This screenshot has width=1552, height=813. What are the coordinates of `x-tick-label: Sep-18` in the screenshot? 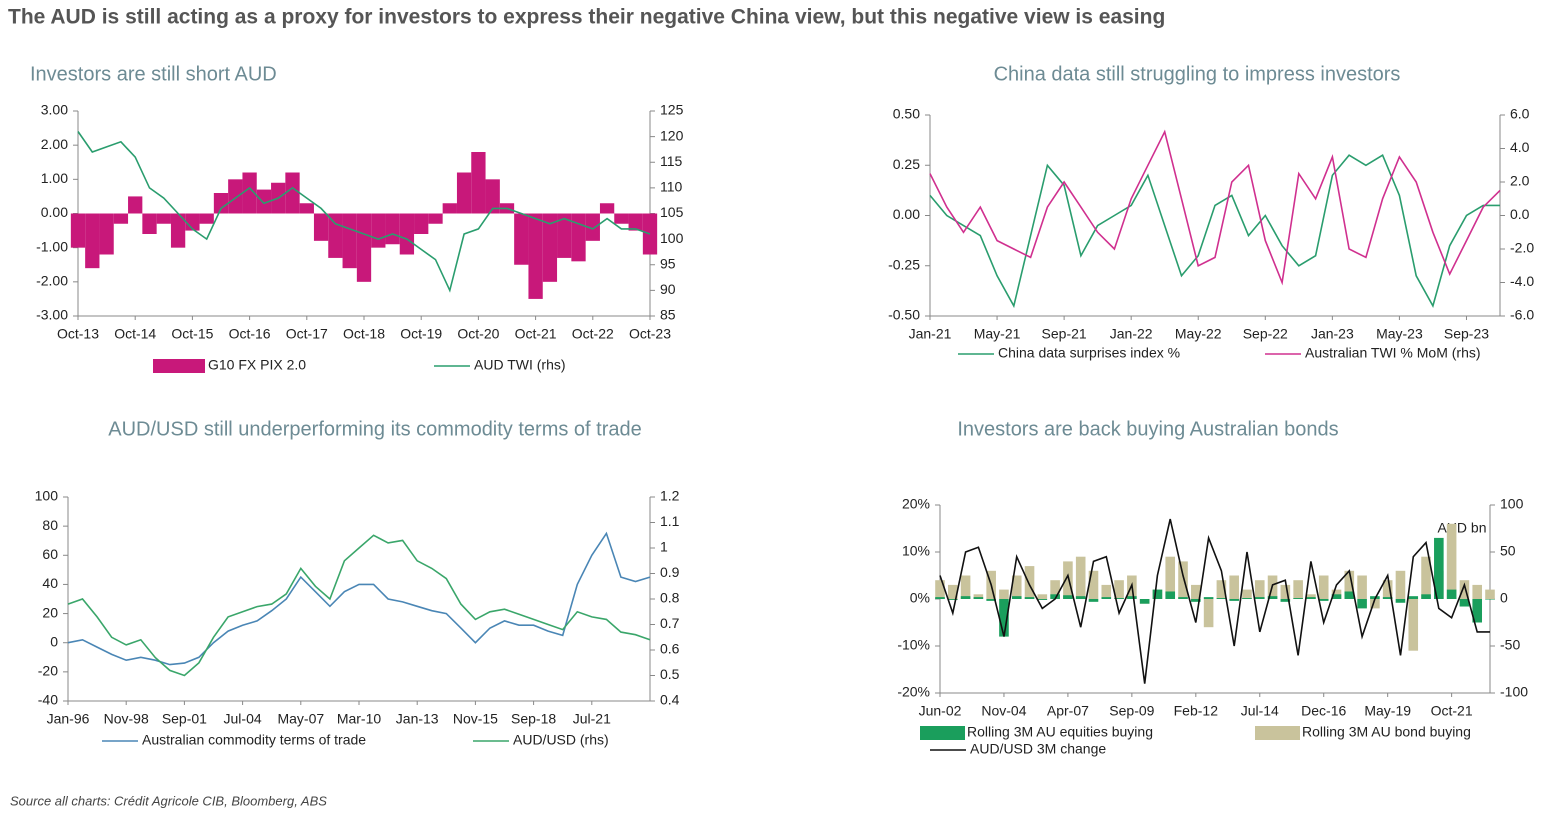 It's located at (533, 719).